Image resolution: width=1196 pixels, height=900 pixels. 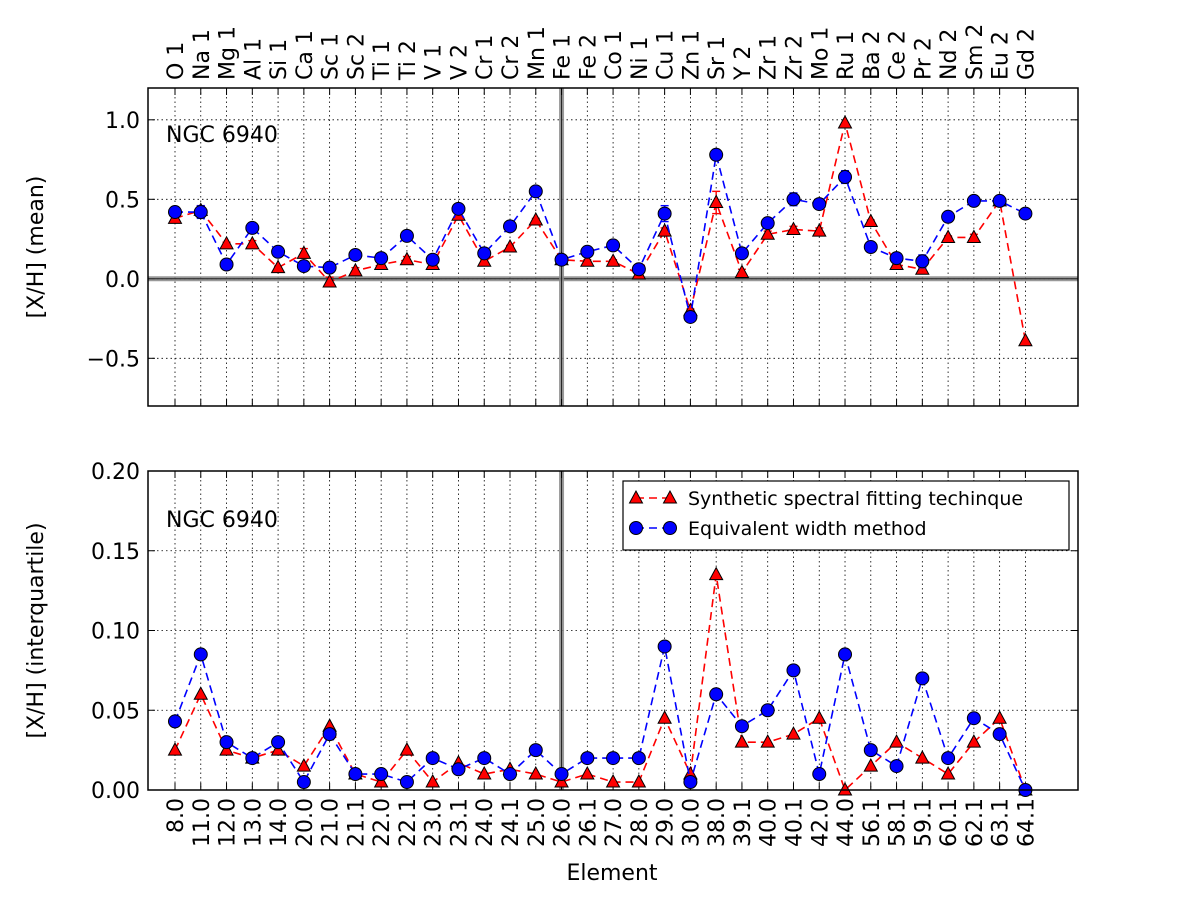 I want to click on y-tick-label: 0.0, so click(x=122, y=280).